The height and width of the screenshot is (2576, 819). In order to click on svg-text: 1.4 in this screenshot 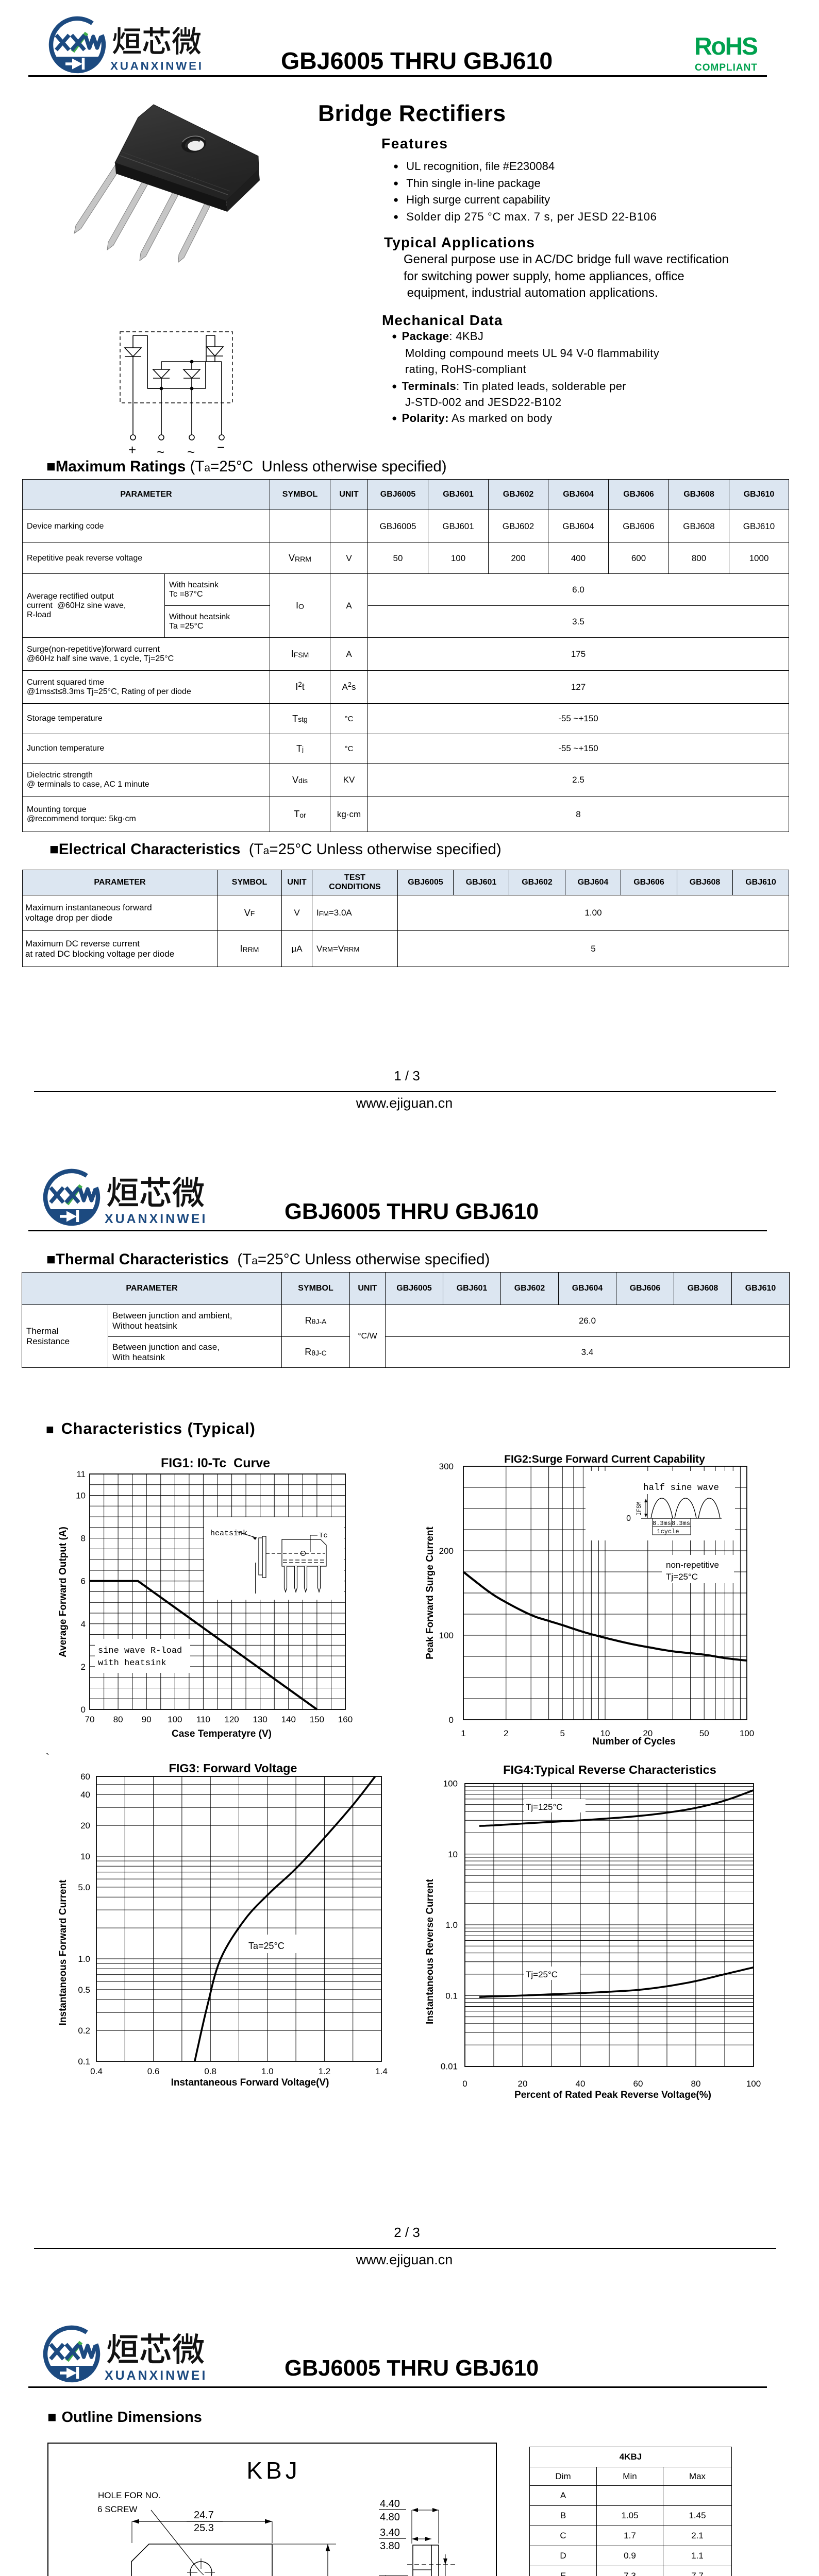, I will do `click(381, 2071)`.